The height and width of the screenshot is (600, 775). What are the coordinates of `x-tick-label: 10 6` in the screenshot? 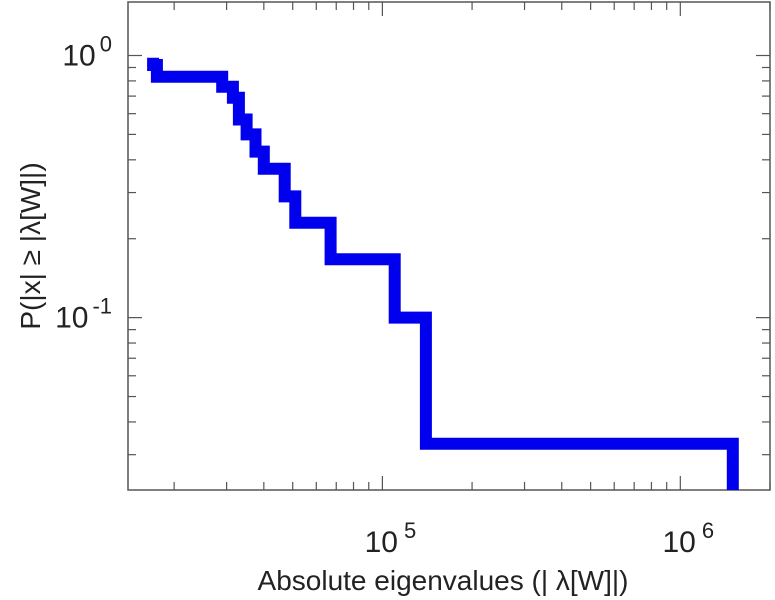 It's located at (689, 538).